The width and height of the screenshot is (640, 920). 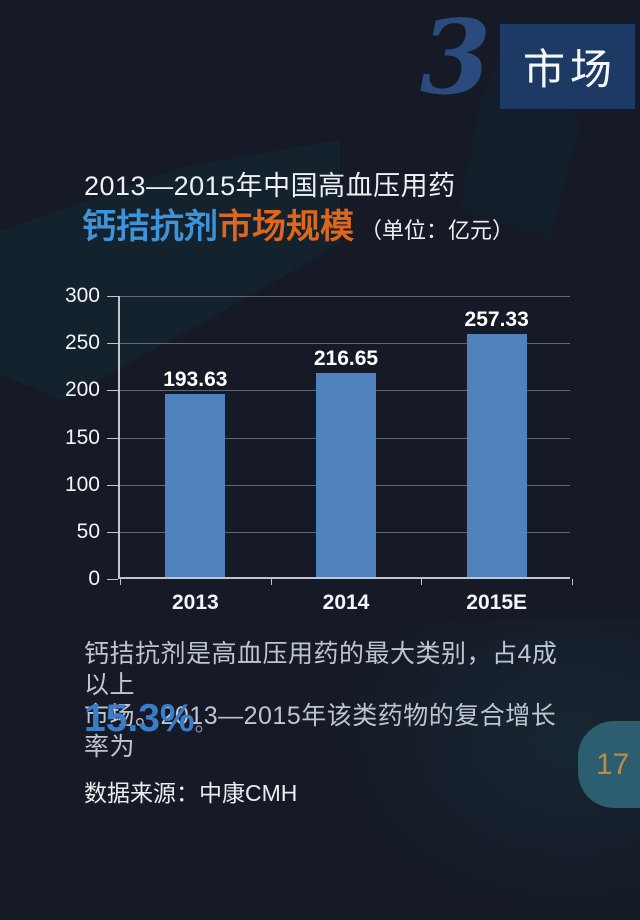 What do you see at coordinates (346, 602) in the screenshot?
I see `x-axis-category-label: 2014` at bounding box center [346, 602].